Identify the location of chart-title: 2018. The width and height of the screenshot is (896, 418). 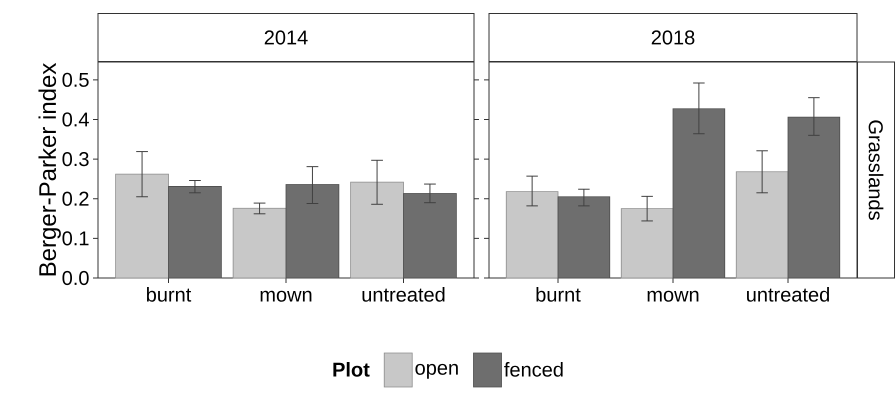
(673, 37).